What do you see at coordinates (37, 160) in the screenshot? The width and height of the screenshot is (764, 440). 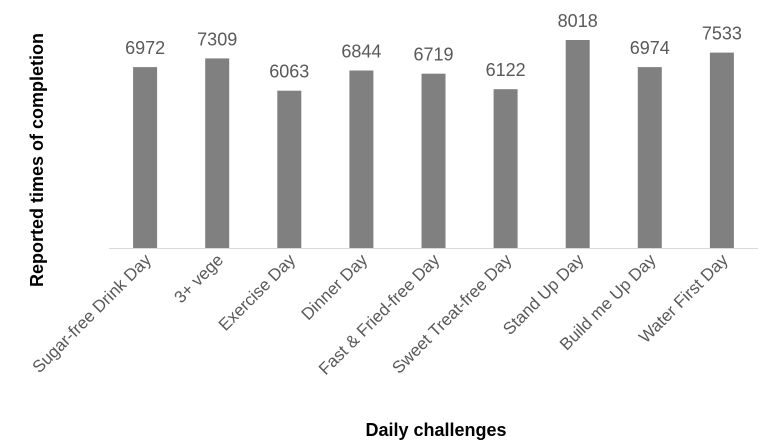 I see `y-axis-title: Reported times of completion` at bounding box center [37, 160].